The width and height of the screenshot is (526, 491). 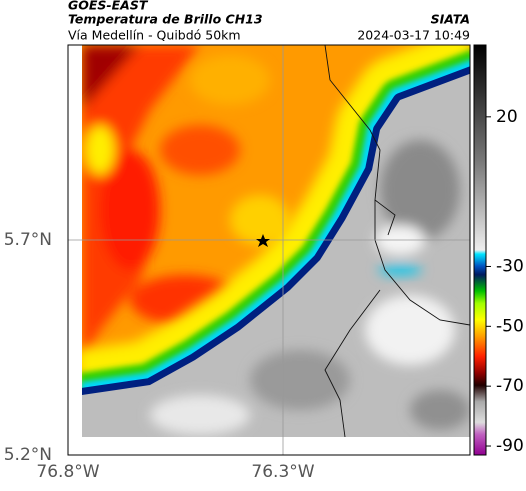 I want to click on colorbar-tick-label: -50, so click(x=510, y=326).